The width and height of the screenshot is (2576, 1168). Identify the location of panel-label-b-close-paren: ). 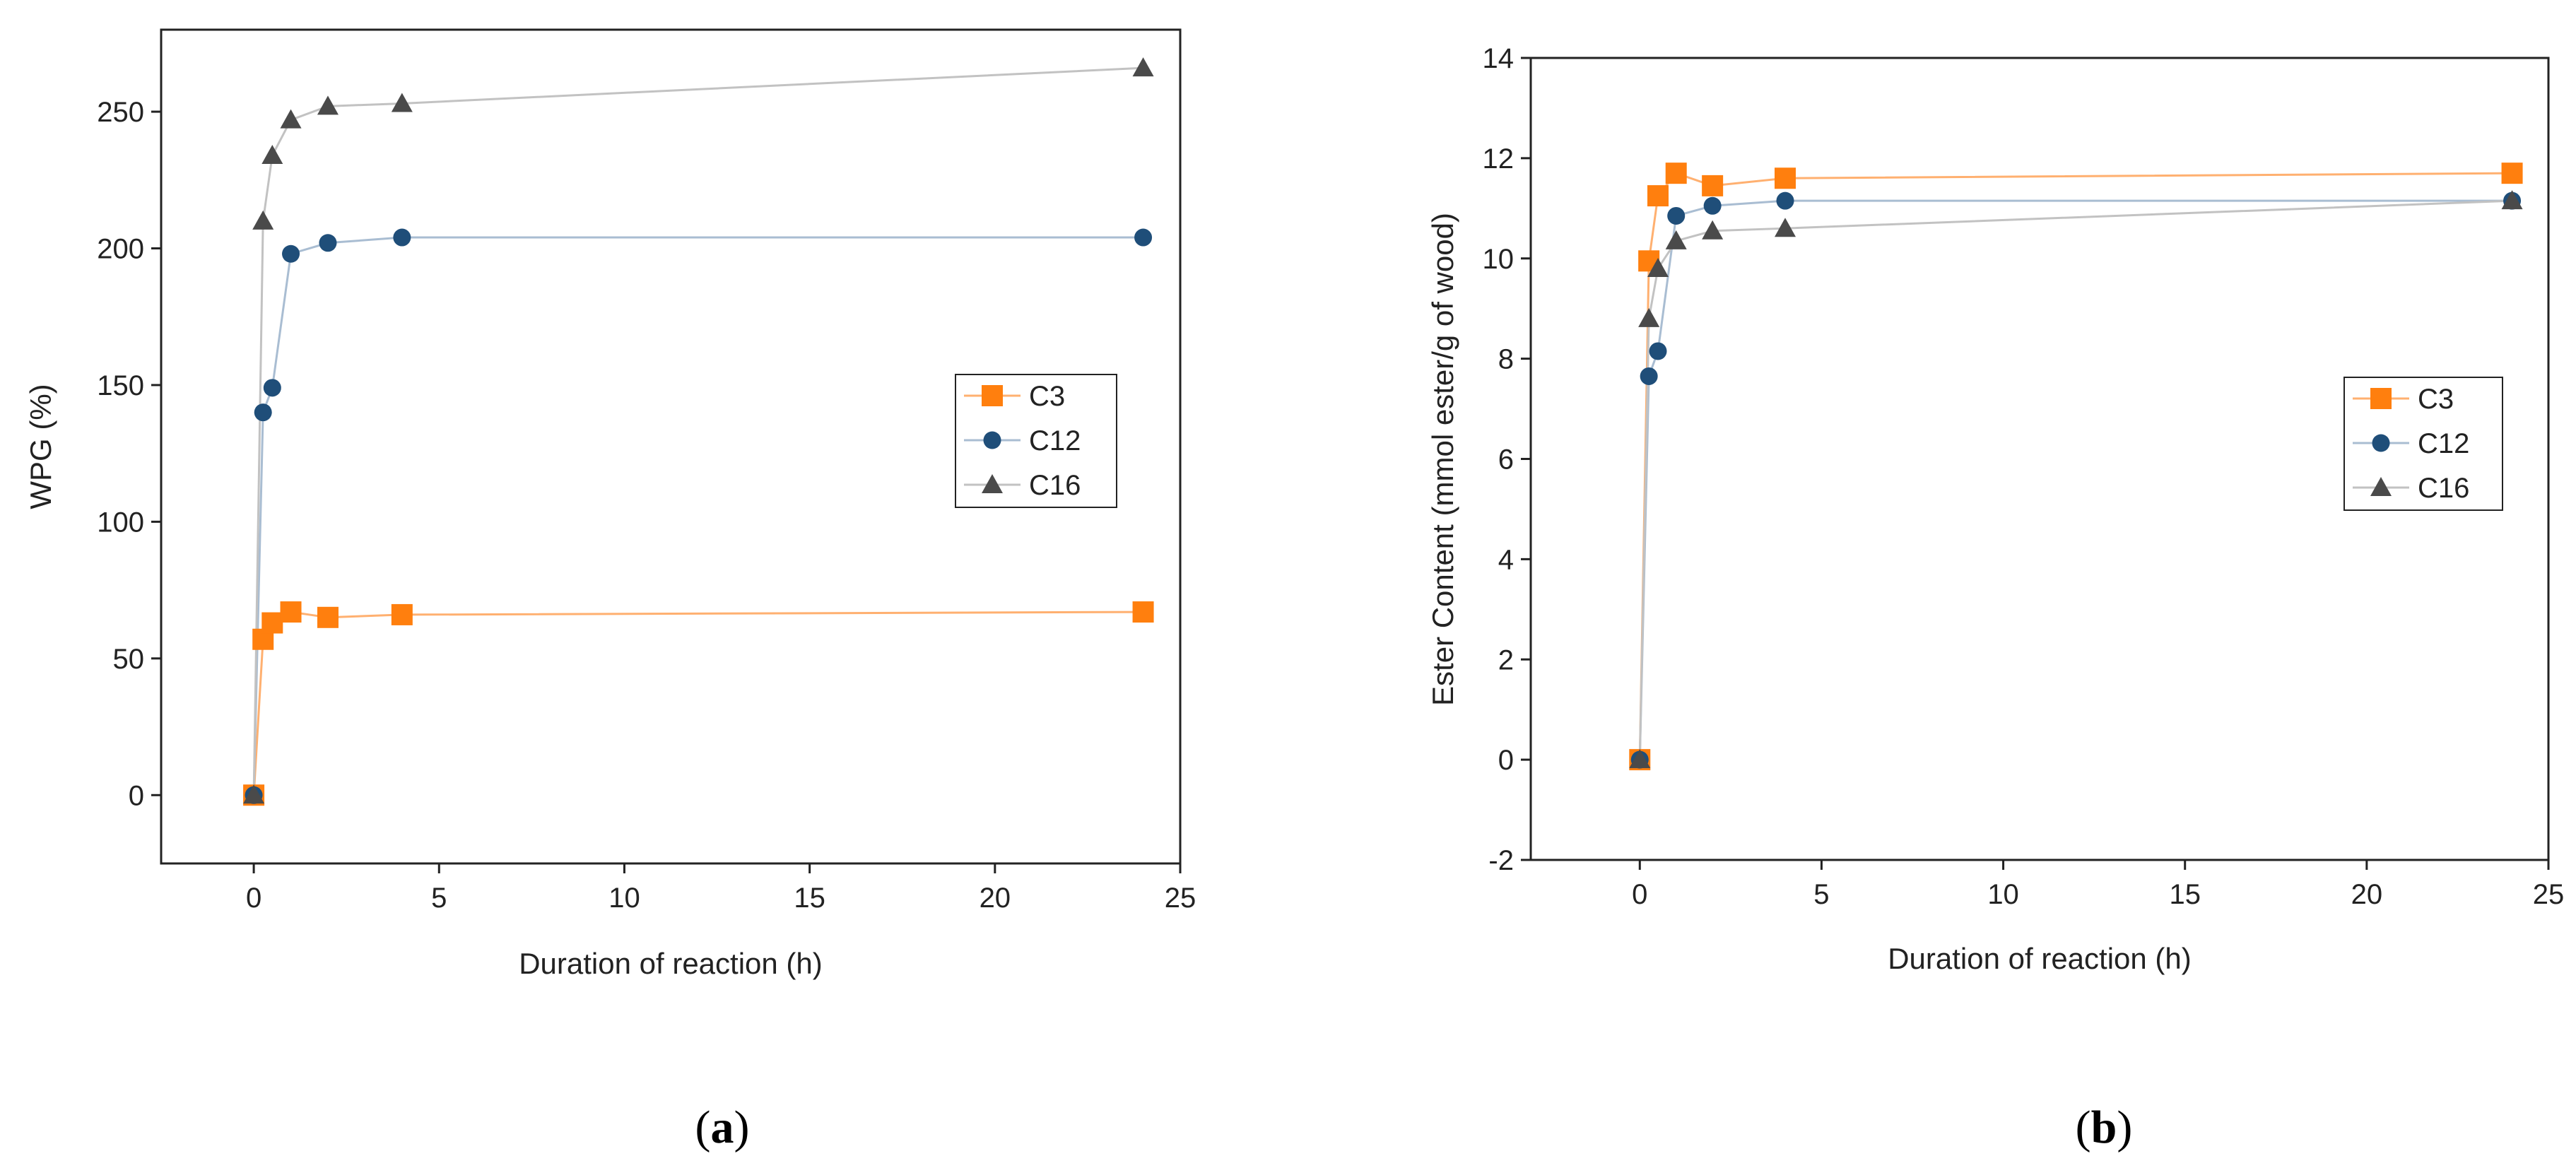
(2124, 1127).